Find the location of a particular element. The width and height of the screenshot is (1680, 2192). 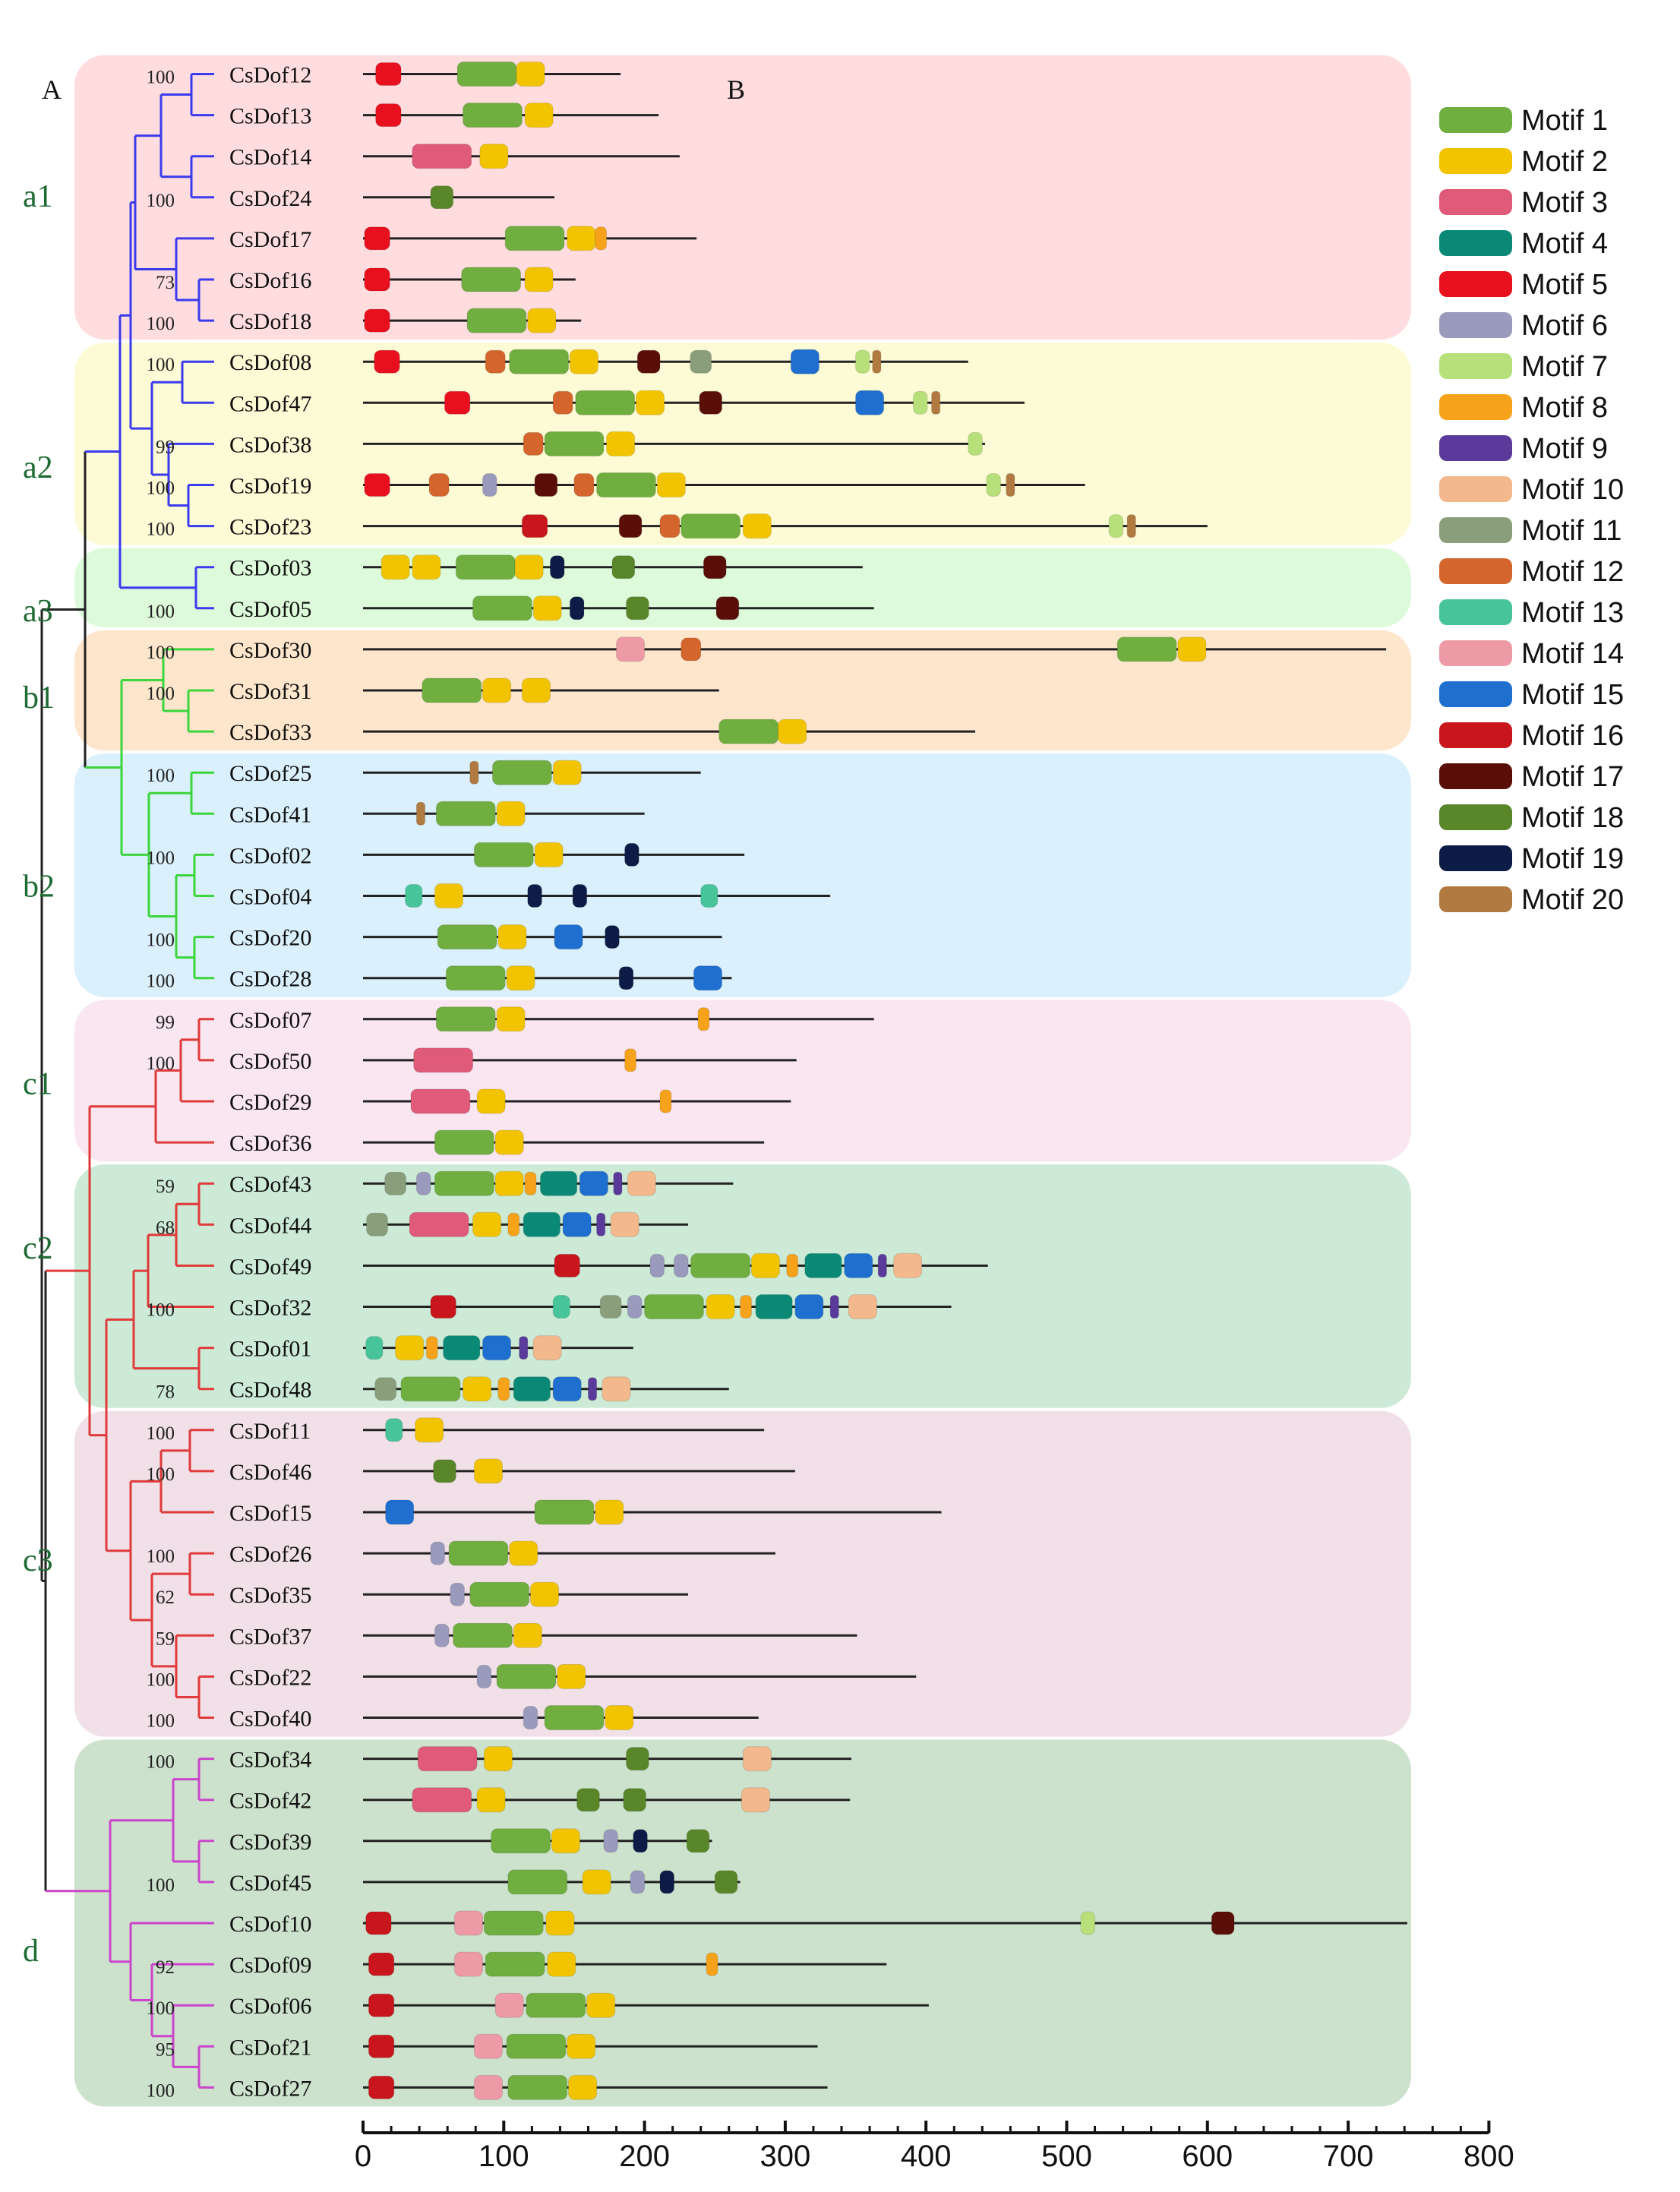

legend-label-motif-20: Motif 20 is located at coordinates (1573, 900).